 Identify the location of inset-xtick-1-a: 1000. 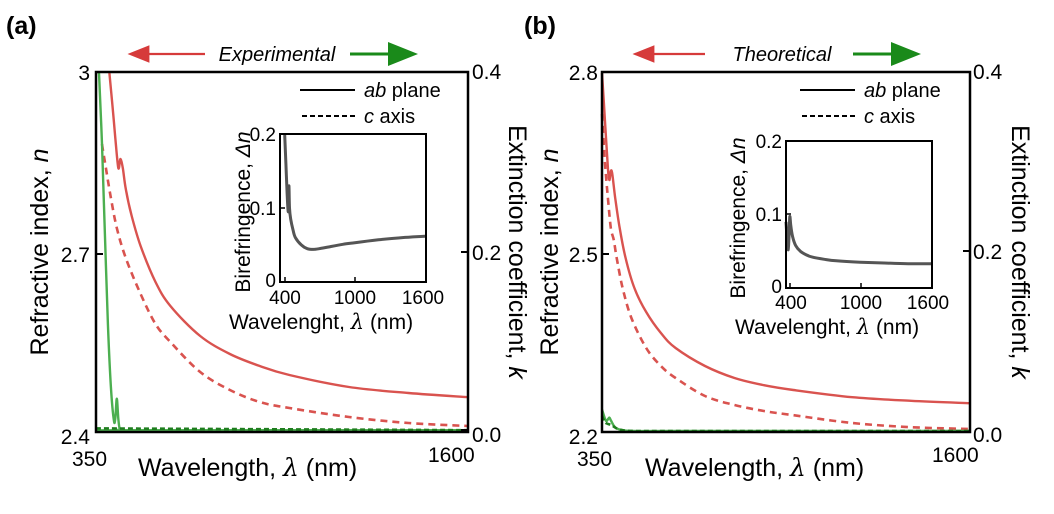
(355, 298).